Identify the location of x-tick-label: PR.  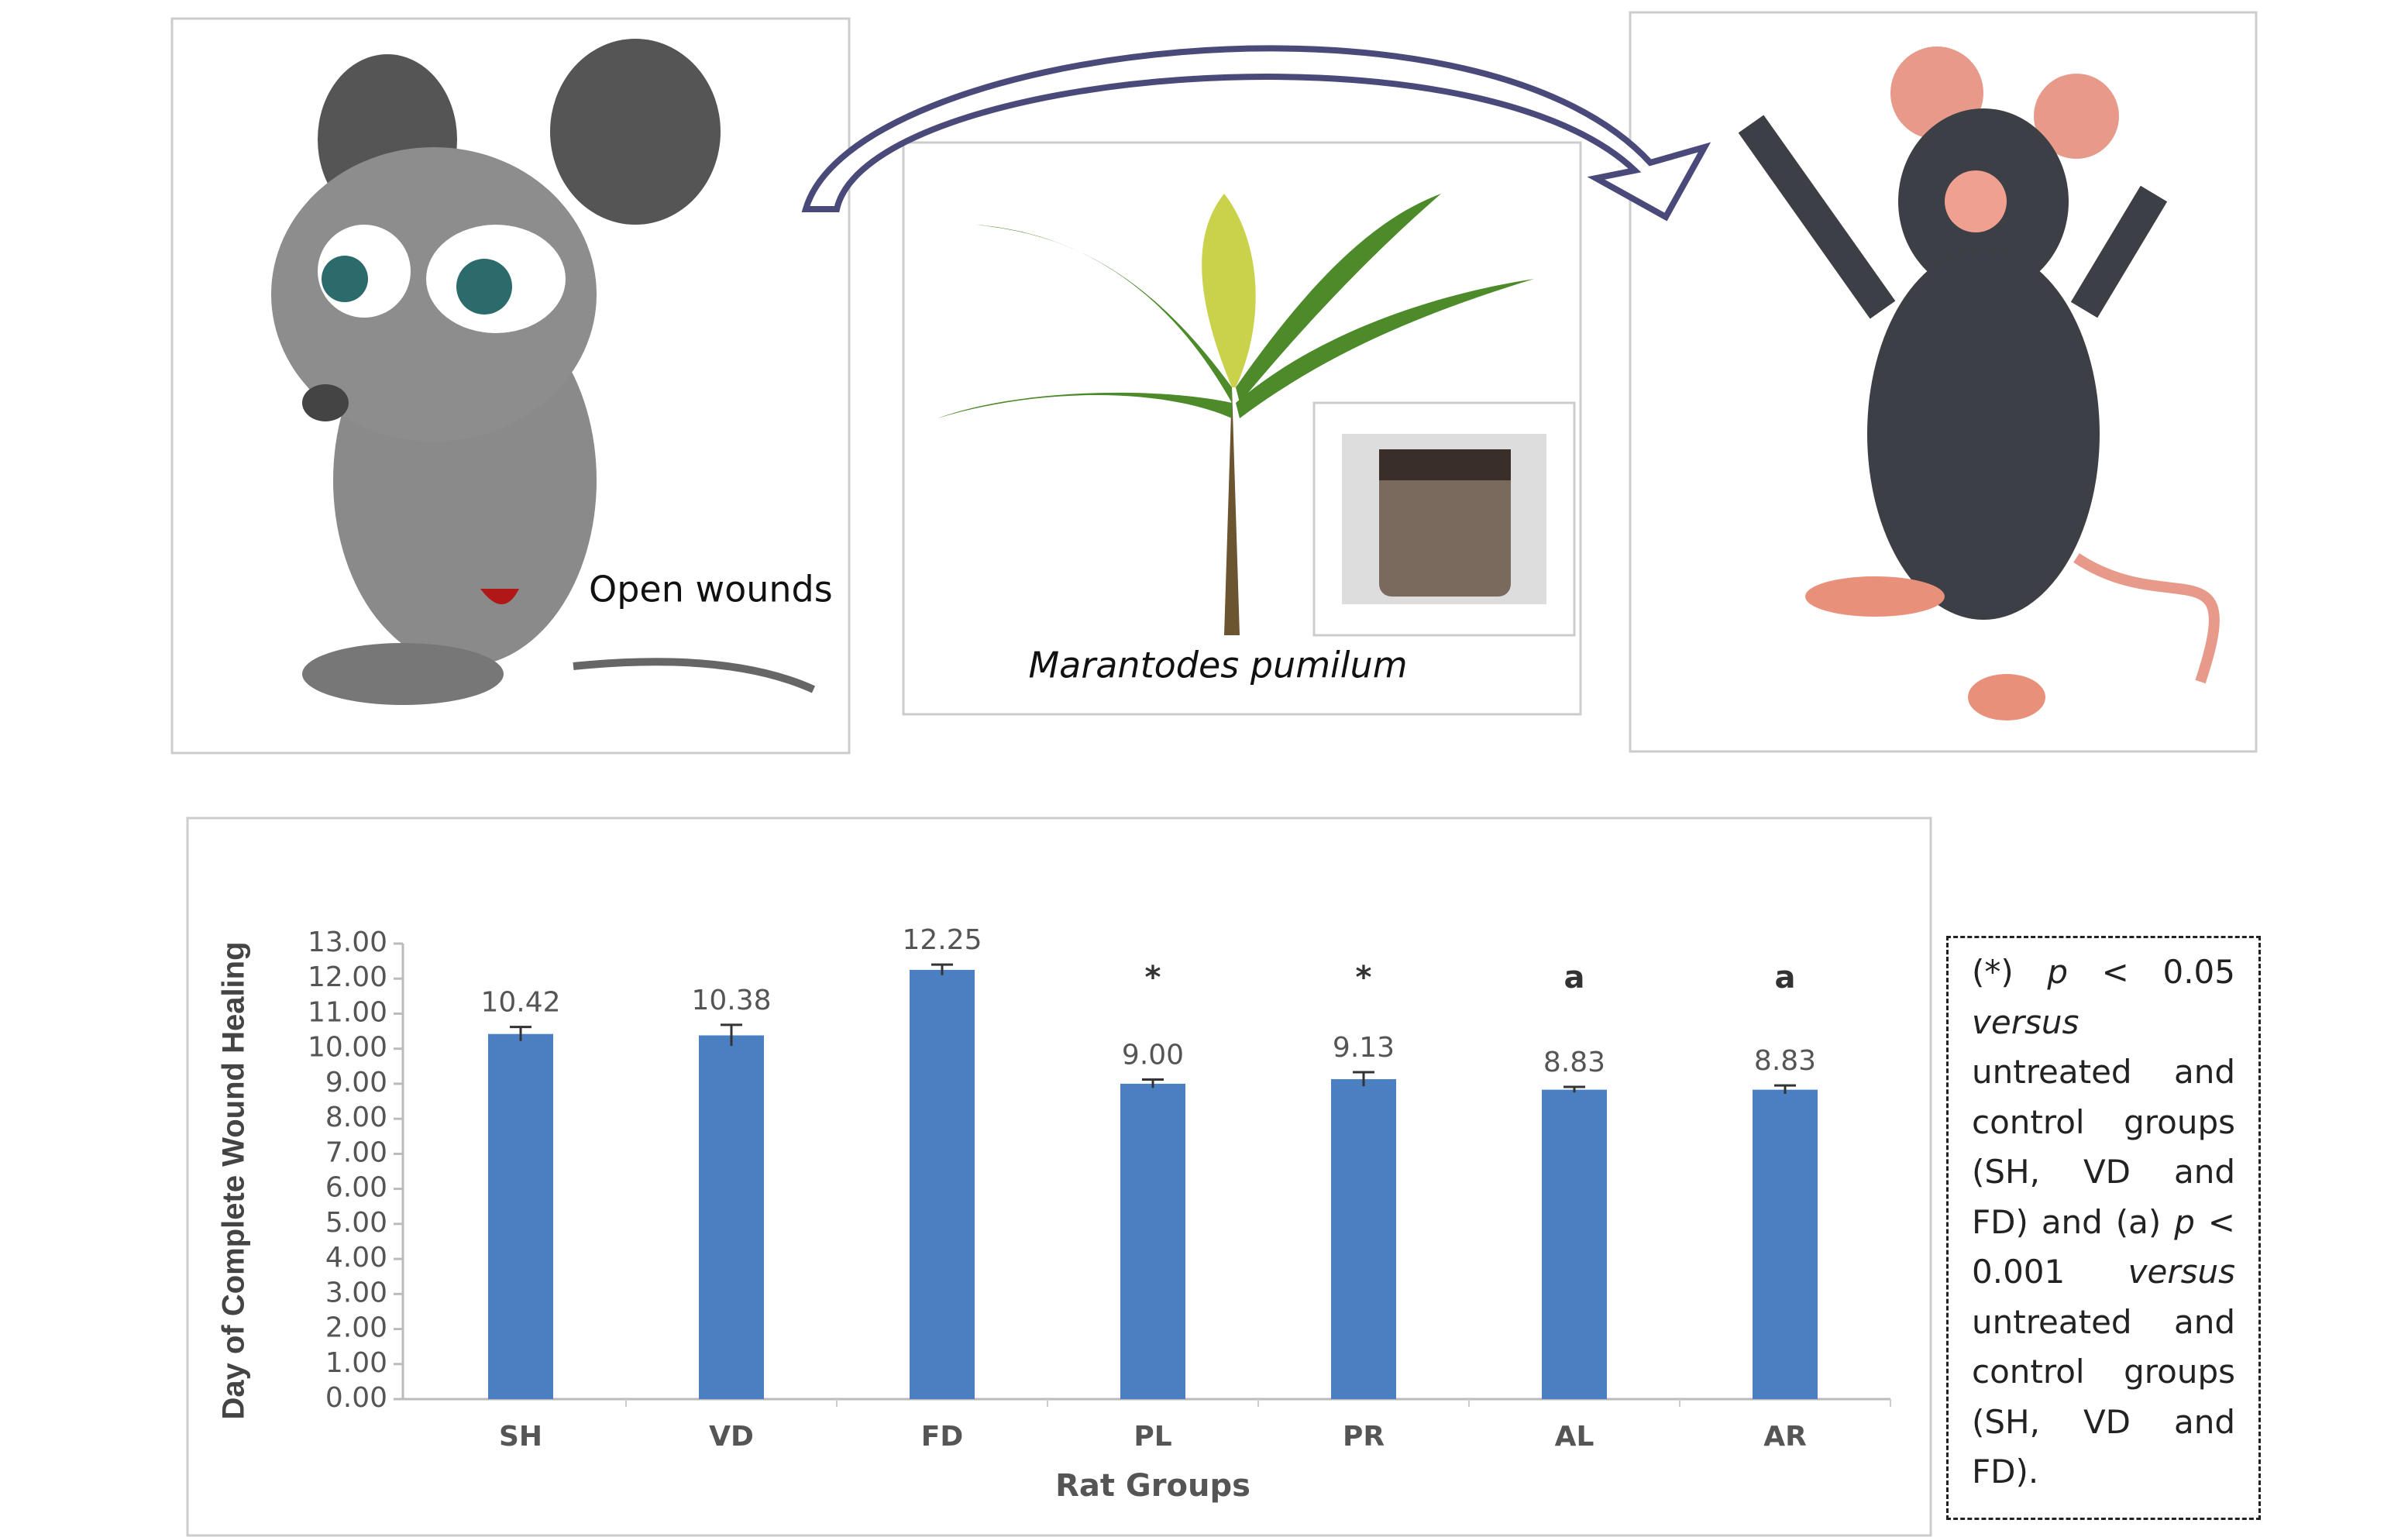
(1364, 1437).